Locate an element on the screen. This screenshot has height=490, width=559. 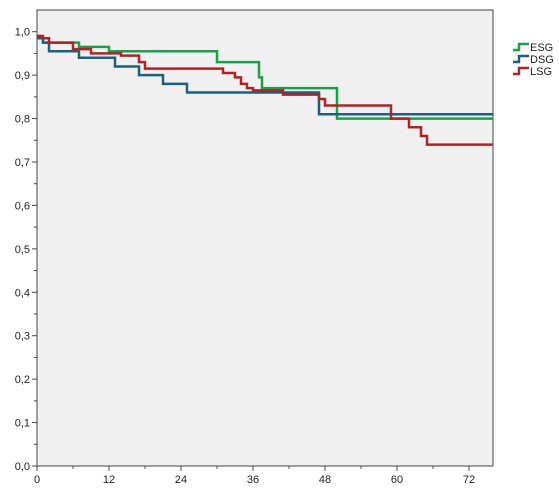
x-tick-label: 36 is located at coordinates (253, 480).